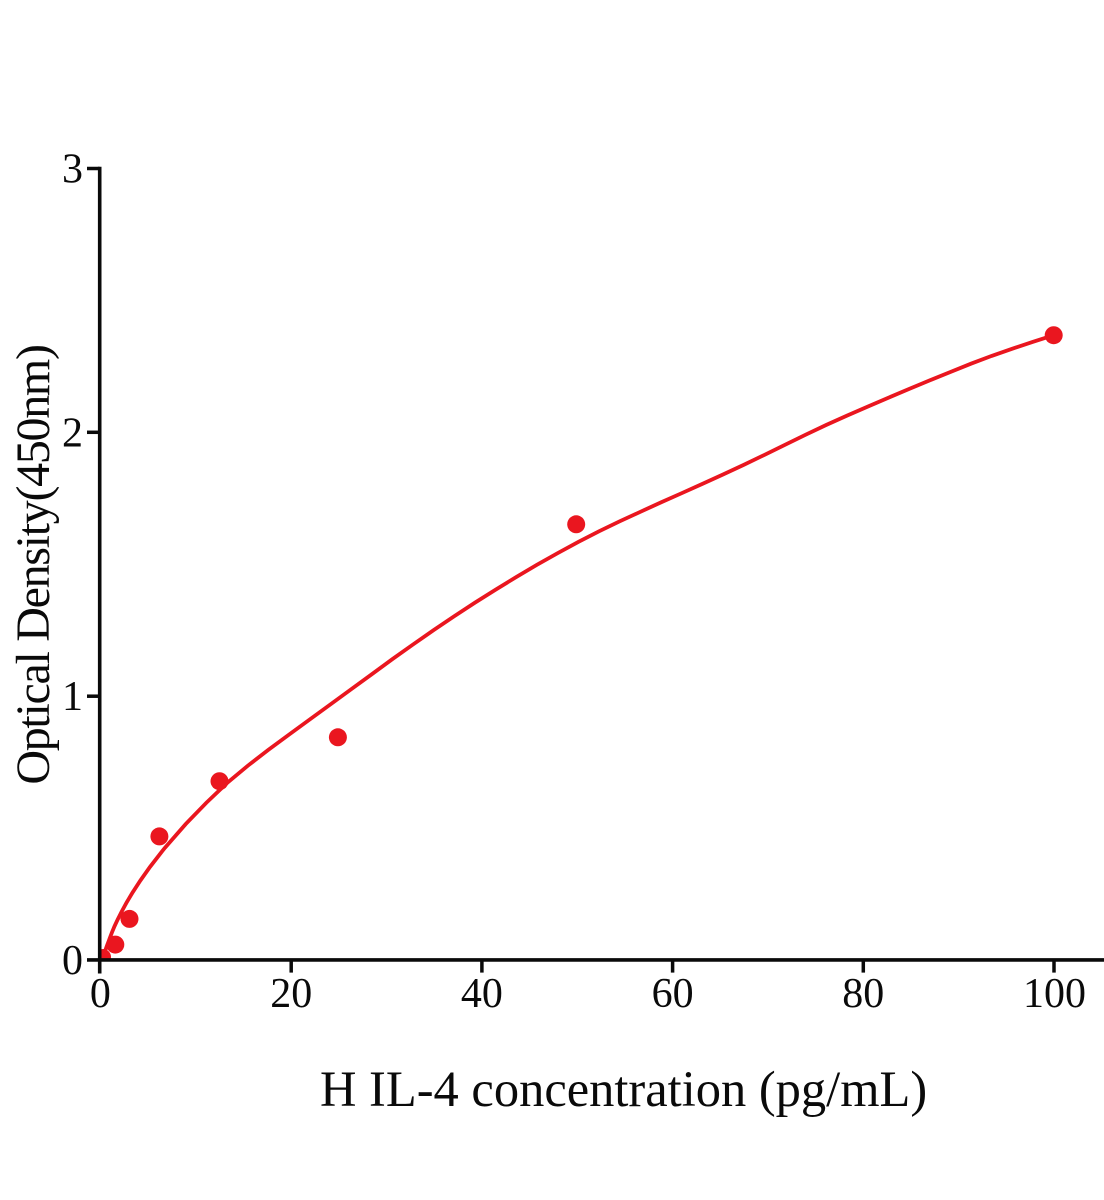  What do you see at coordinates (482, 994) in the screenshot?
I see `svg-text: 40` at bounding box center [482, 994].